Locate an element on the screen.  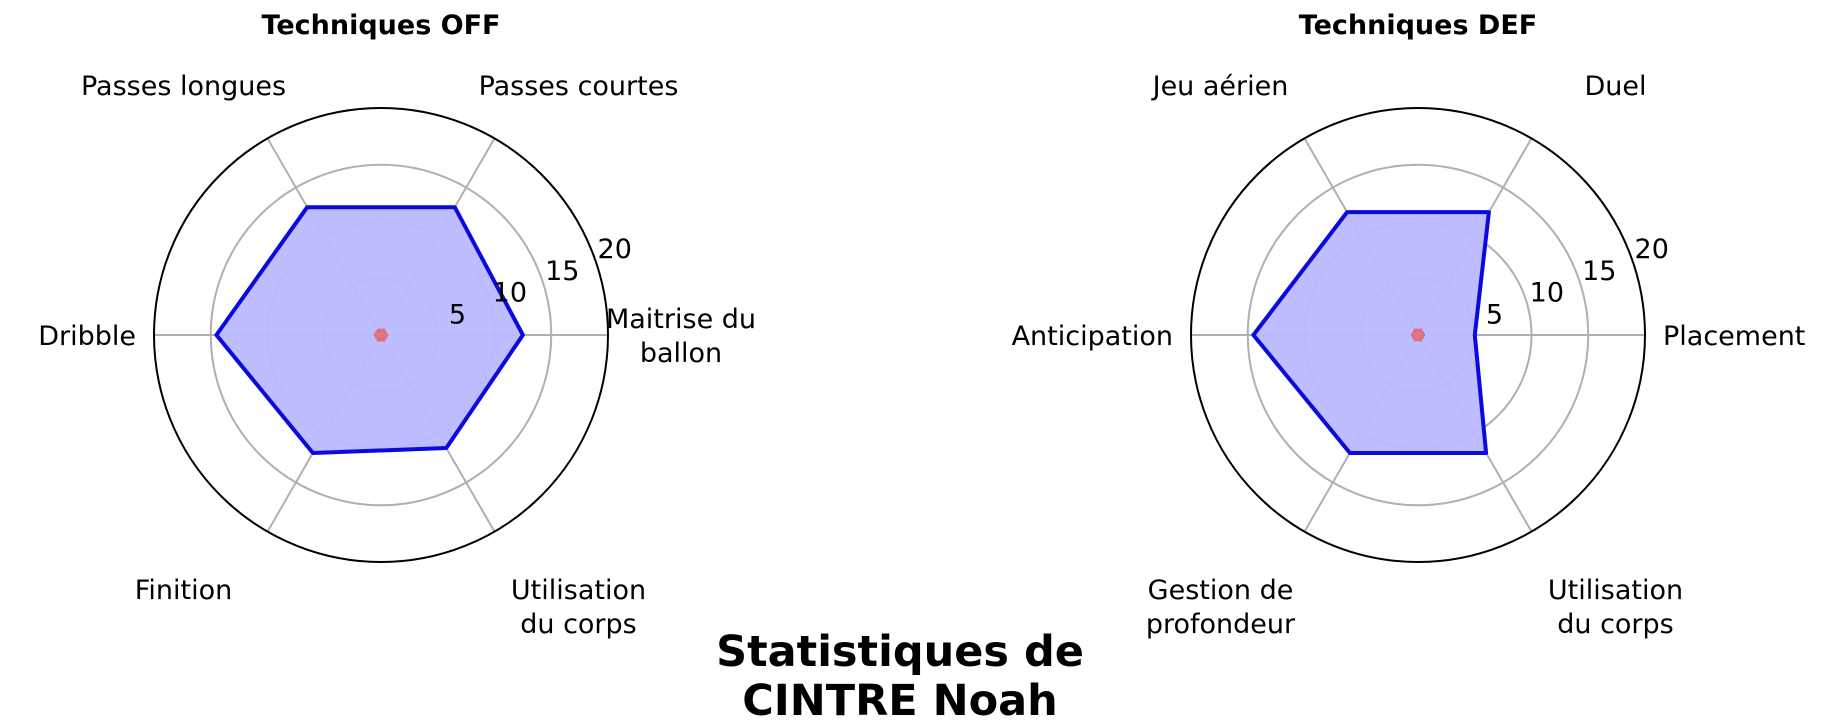
c1-axis-label-1-line1: Duel is located at coordinates (1615, 86).